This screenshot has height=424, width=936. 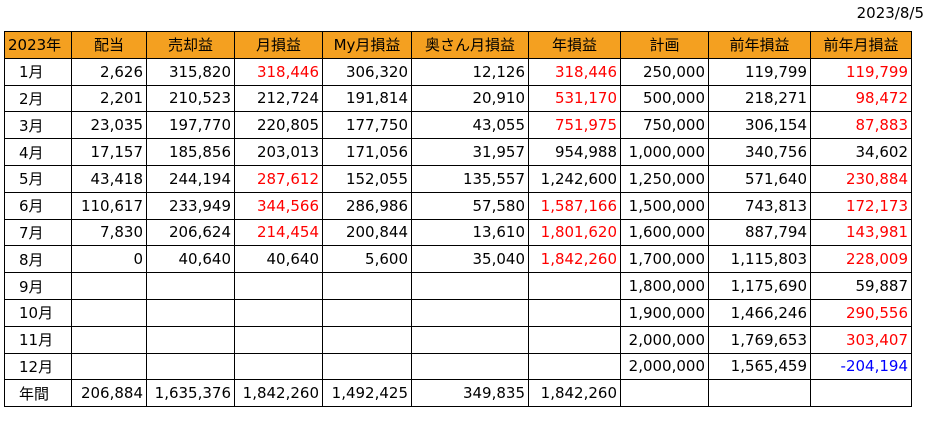 I want to click on cell-wife-monthly-pnl: 135,557, so click(x=470, y=178).